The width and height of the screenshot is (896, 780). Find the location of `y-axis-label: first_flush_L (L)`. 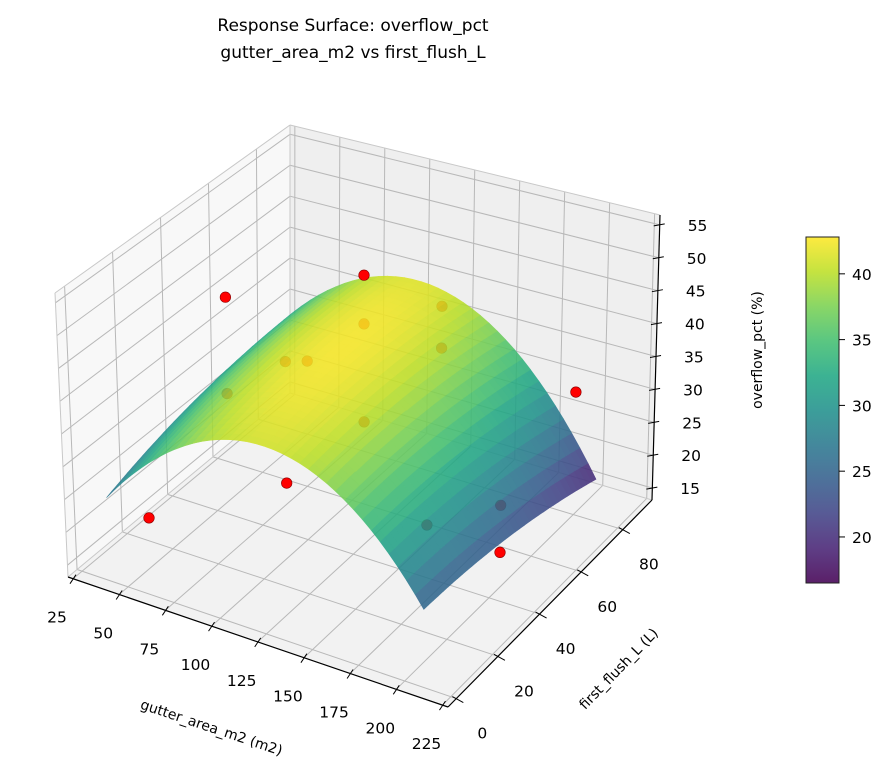

y-axis-label: first_flush_L (L) is located at coordinates (618, 669).